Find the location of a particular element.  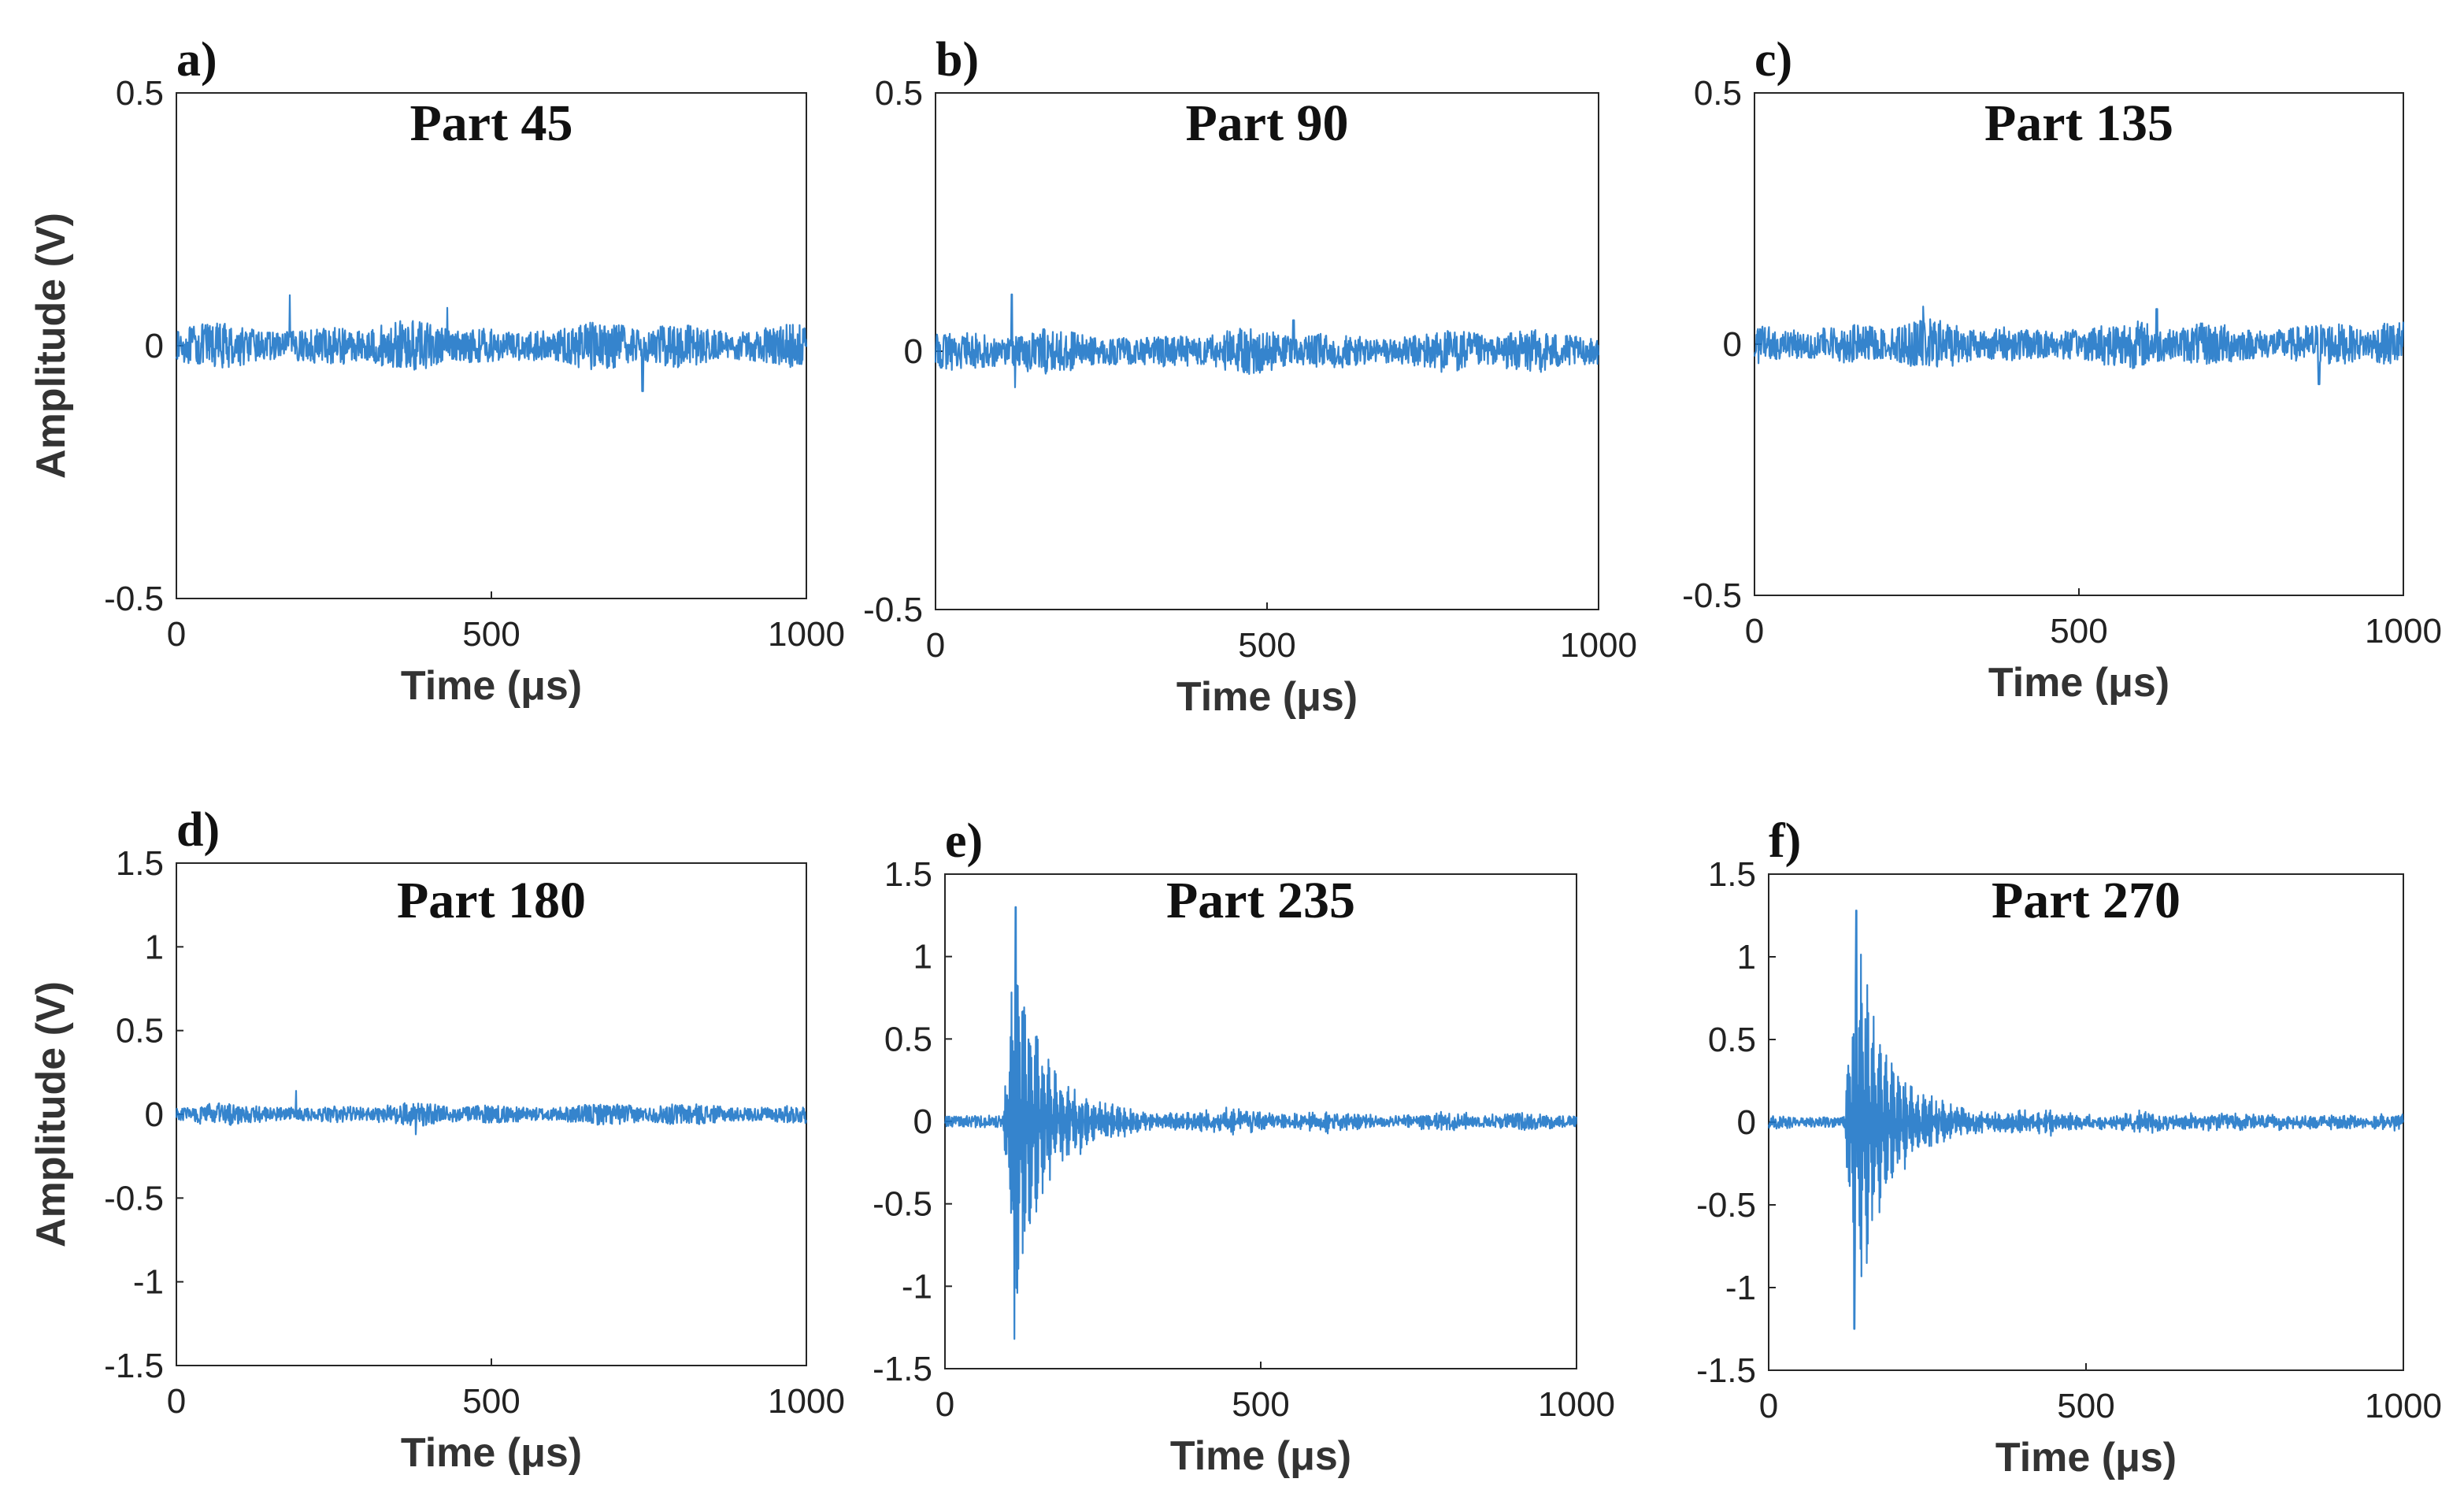

chart-title: Part 235 is located at coordinates (1260, 900).